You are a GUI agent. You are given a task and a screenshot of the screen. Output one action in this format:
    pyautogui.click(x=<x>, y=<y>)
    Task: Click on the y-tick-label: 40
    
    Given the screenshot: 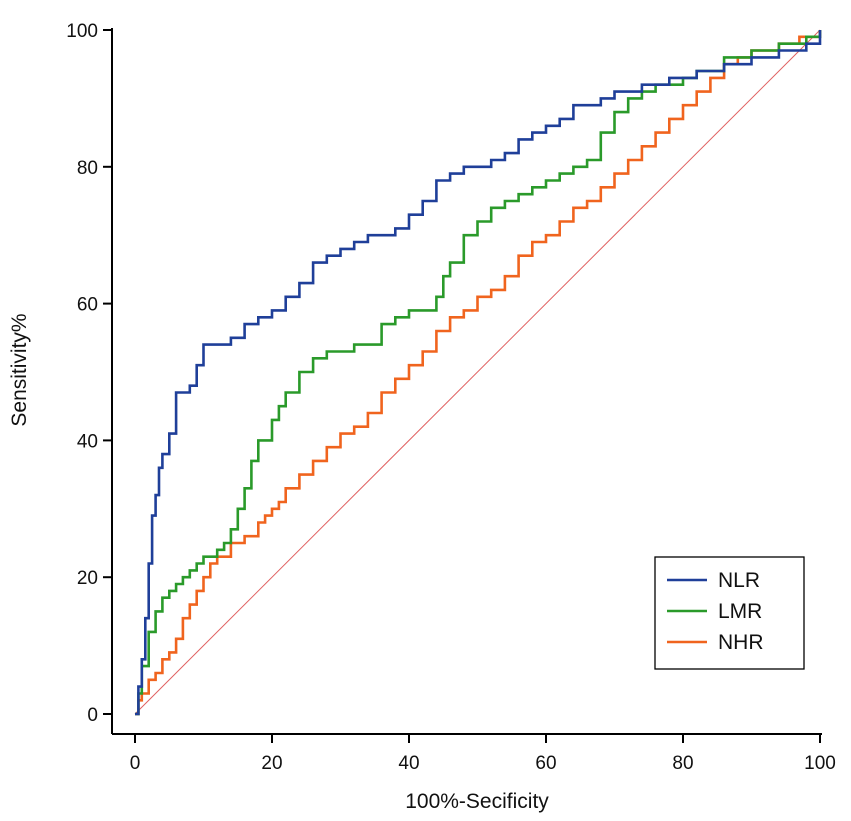 What is the action you would take?
    pyautogui.click(x=87, y=441)
    